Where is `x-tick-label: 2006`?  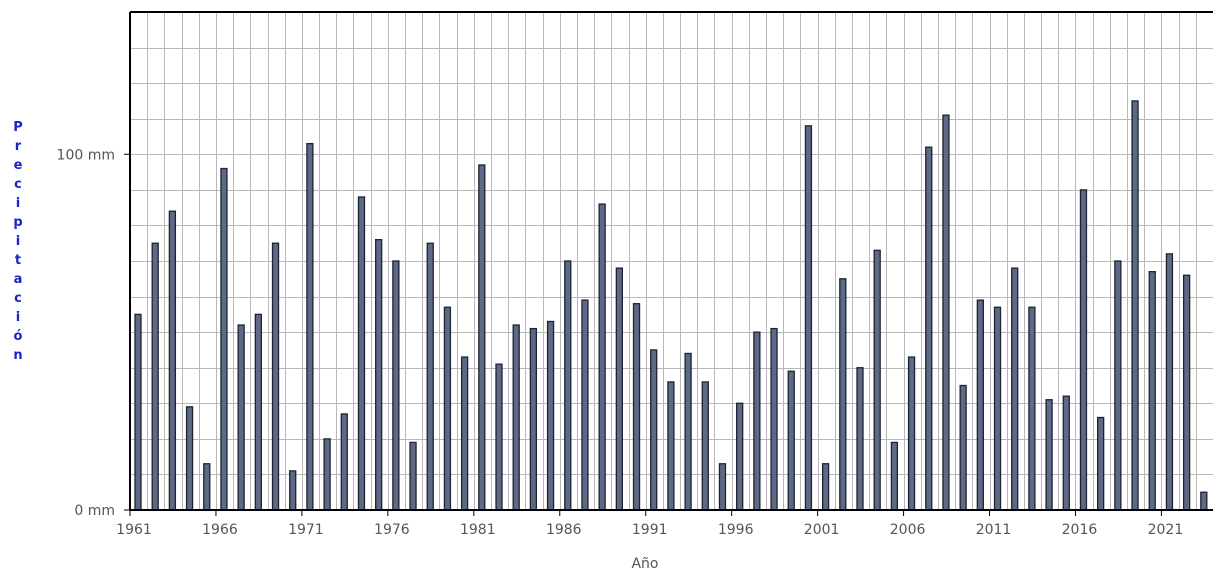 x-tick-label: 2006 is located at coordinates (908, 530).